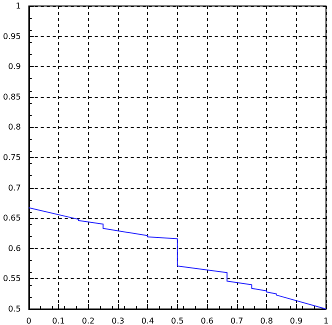  I want to click on y-tick-label: 0.6, so click(14, 248).